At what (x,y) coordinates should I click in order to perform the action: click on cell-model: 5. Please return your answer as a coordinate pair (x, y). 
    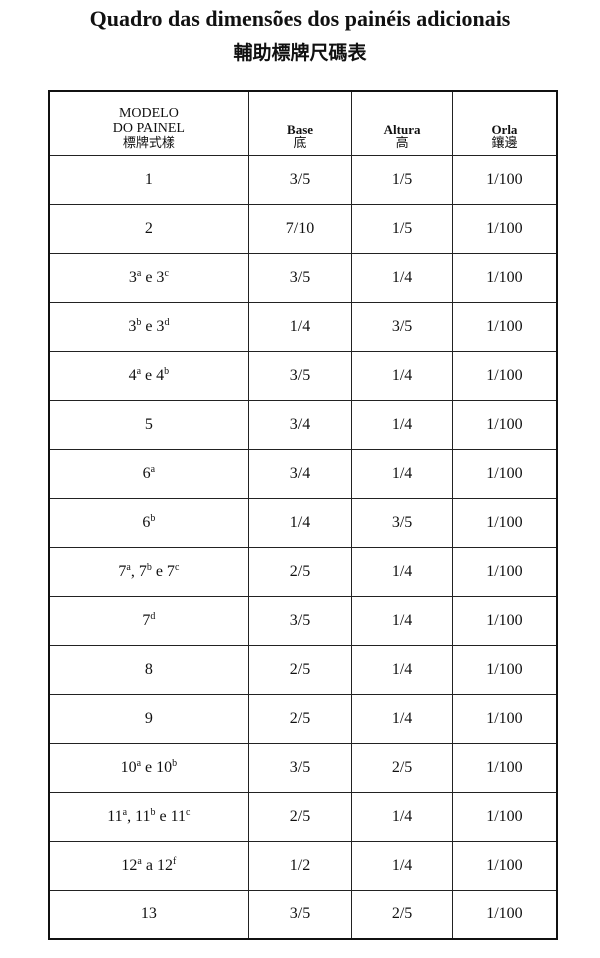
    Looking at the image, I should click on (148, 424).